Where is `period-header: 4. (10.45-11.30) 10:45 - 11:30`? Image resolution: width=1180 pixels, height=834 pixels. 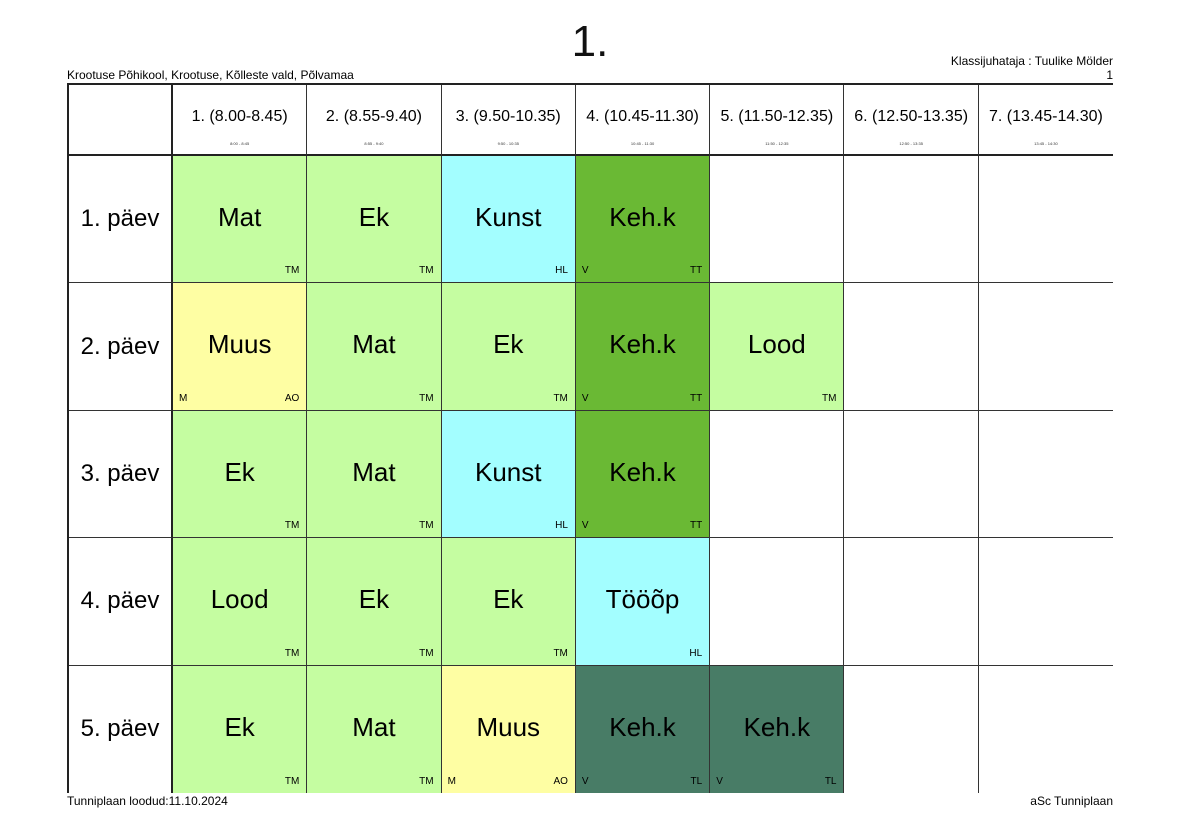 period-header: 4. (10.45-11.30) 10:45 - 11:30 is located at coordinates (643, 120).